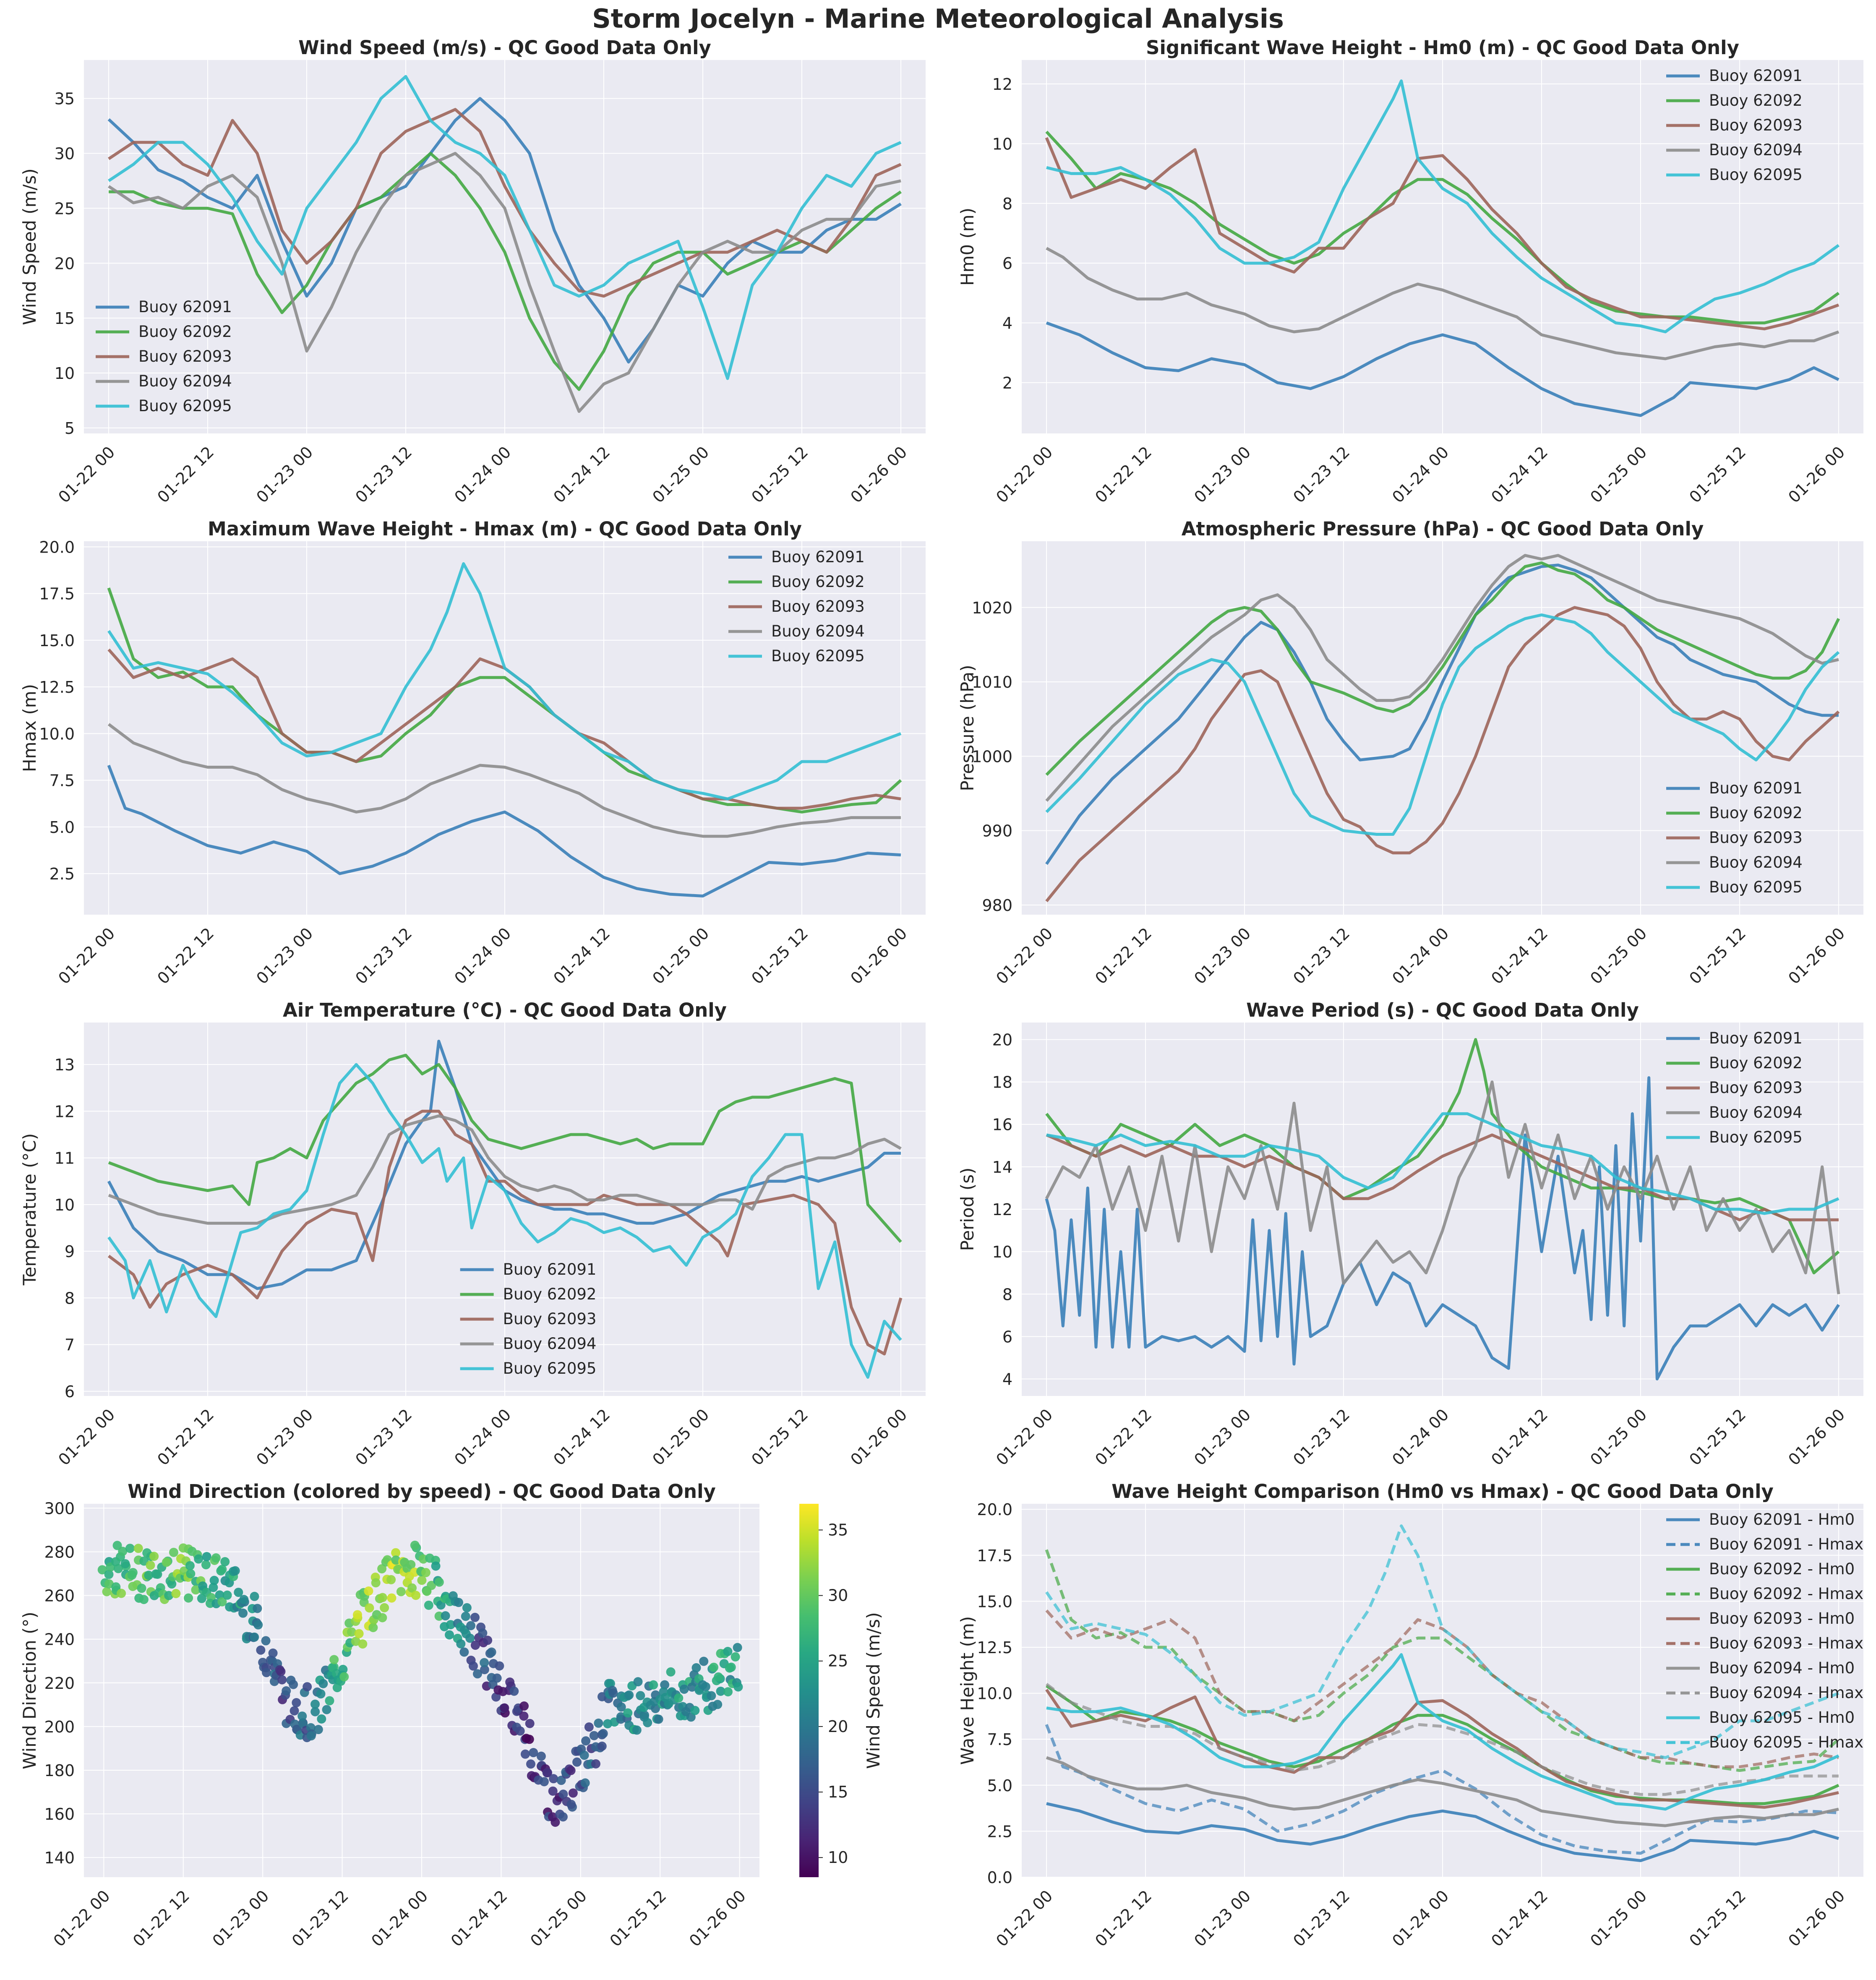  I want to click on x-tick-label: 01-24 12, so click(581, 956).